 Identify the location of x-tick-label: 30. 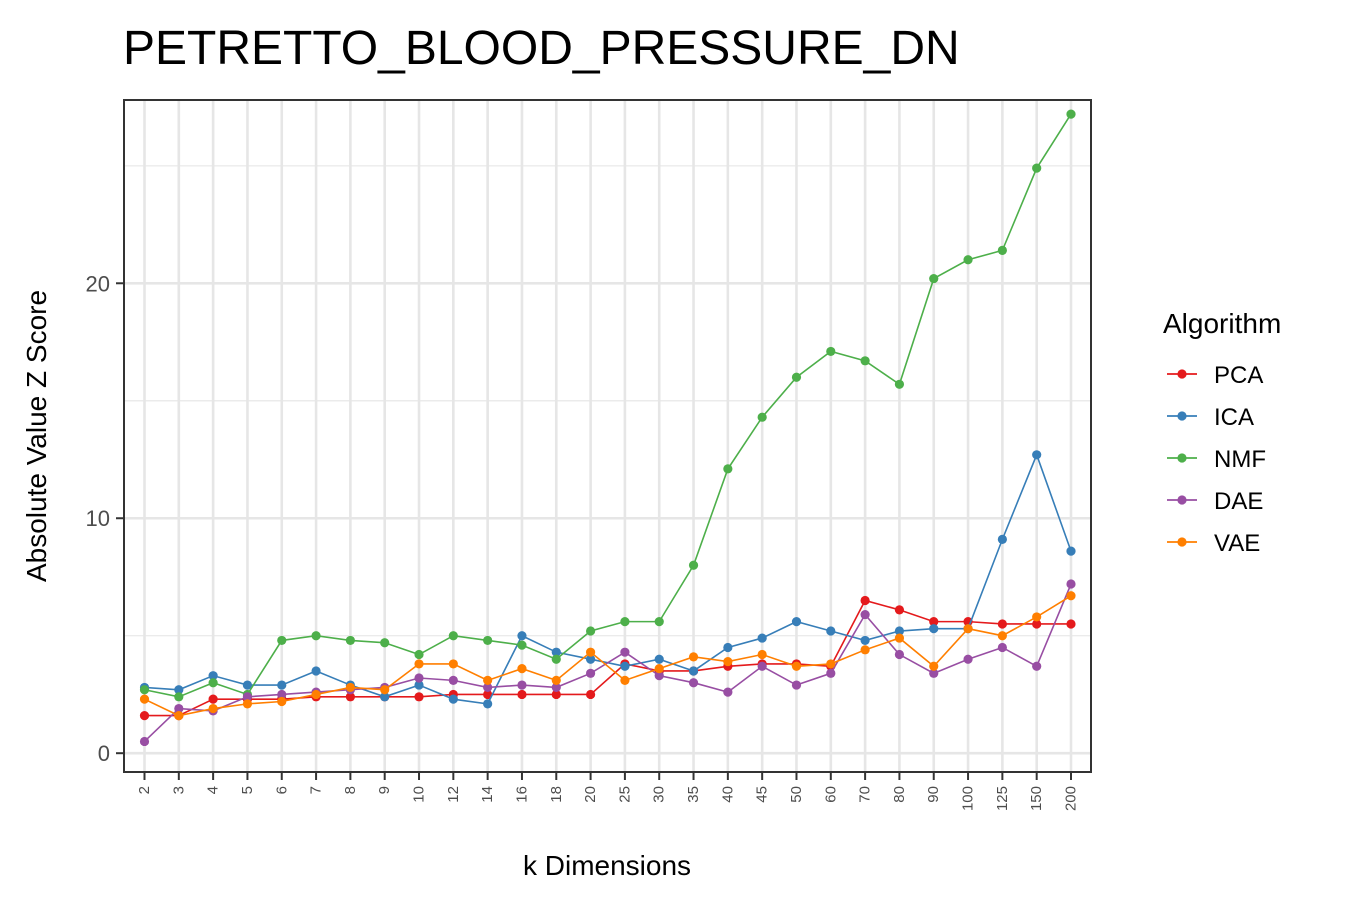
(659, 794).